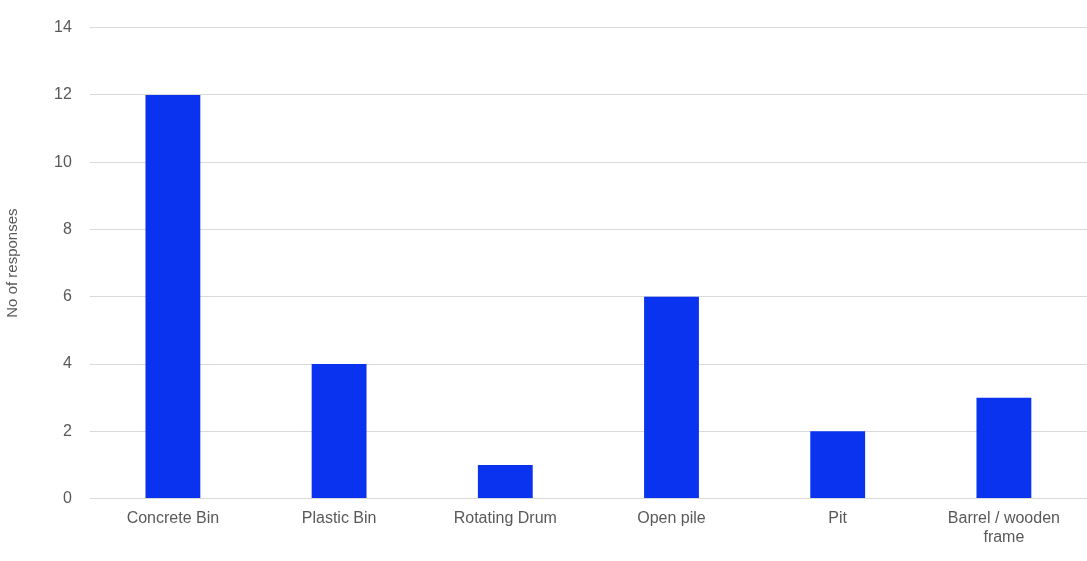  I want to click on y-tick-label: 14, so click(63, 27).